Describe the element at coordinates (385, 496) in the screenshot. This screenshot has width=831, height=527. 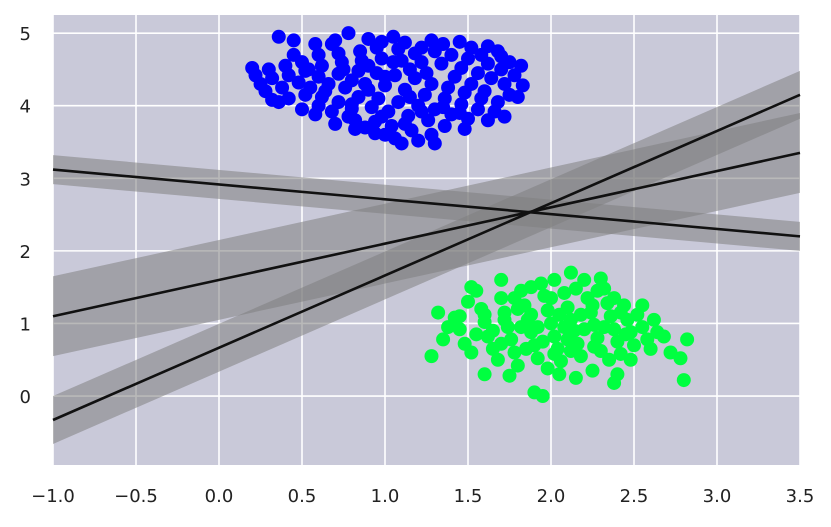
I see `x-tick-label: 1.0` at that location.